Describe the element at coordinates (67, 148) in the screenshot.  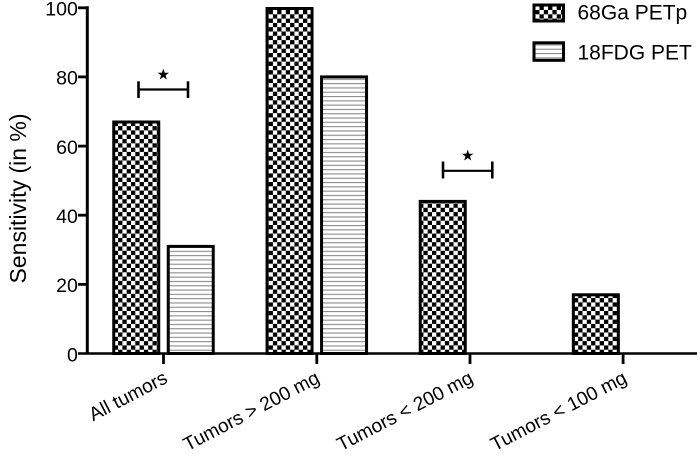
I see `svg-text: 60` at that location.